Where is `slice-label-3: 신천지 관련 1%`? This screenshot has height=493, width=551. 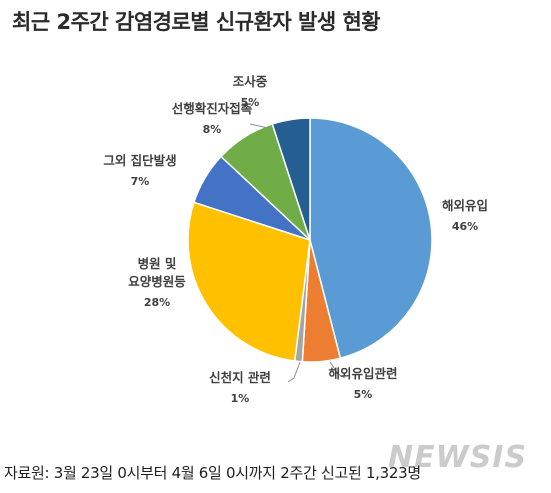 slice-label-3: 신천지 관련 1% is located at coordinates (240, 387).